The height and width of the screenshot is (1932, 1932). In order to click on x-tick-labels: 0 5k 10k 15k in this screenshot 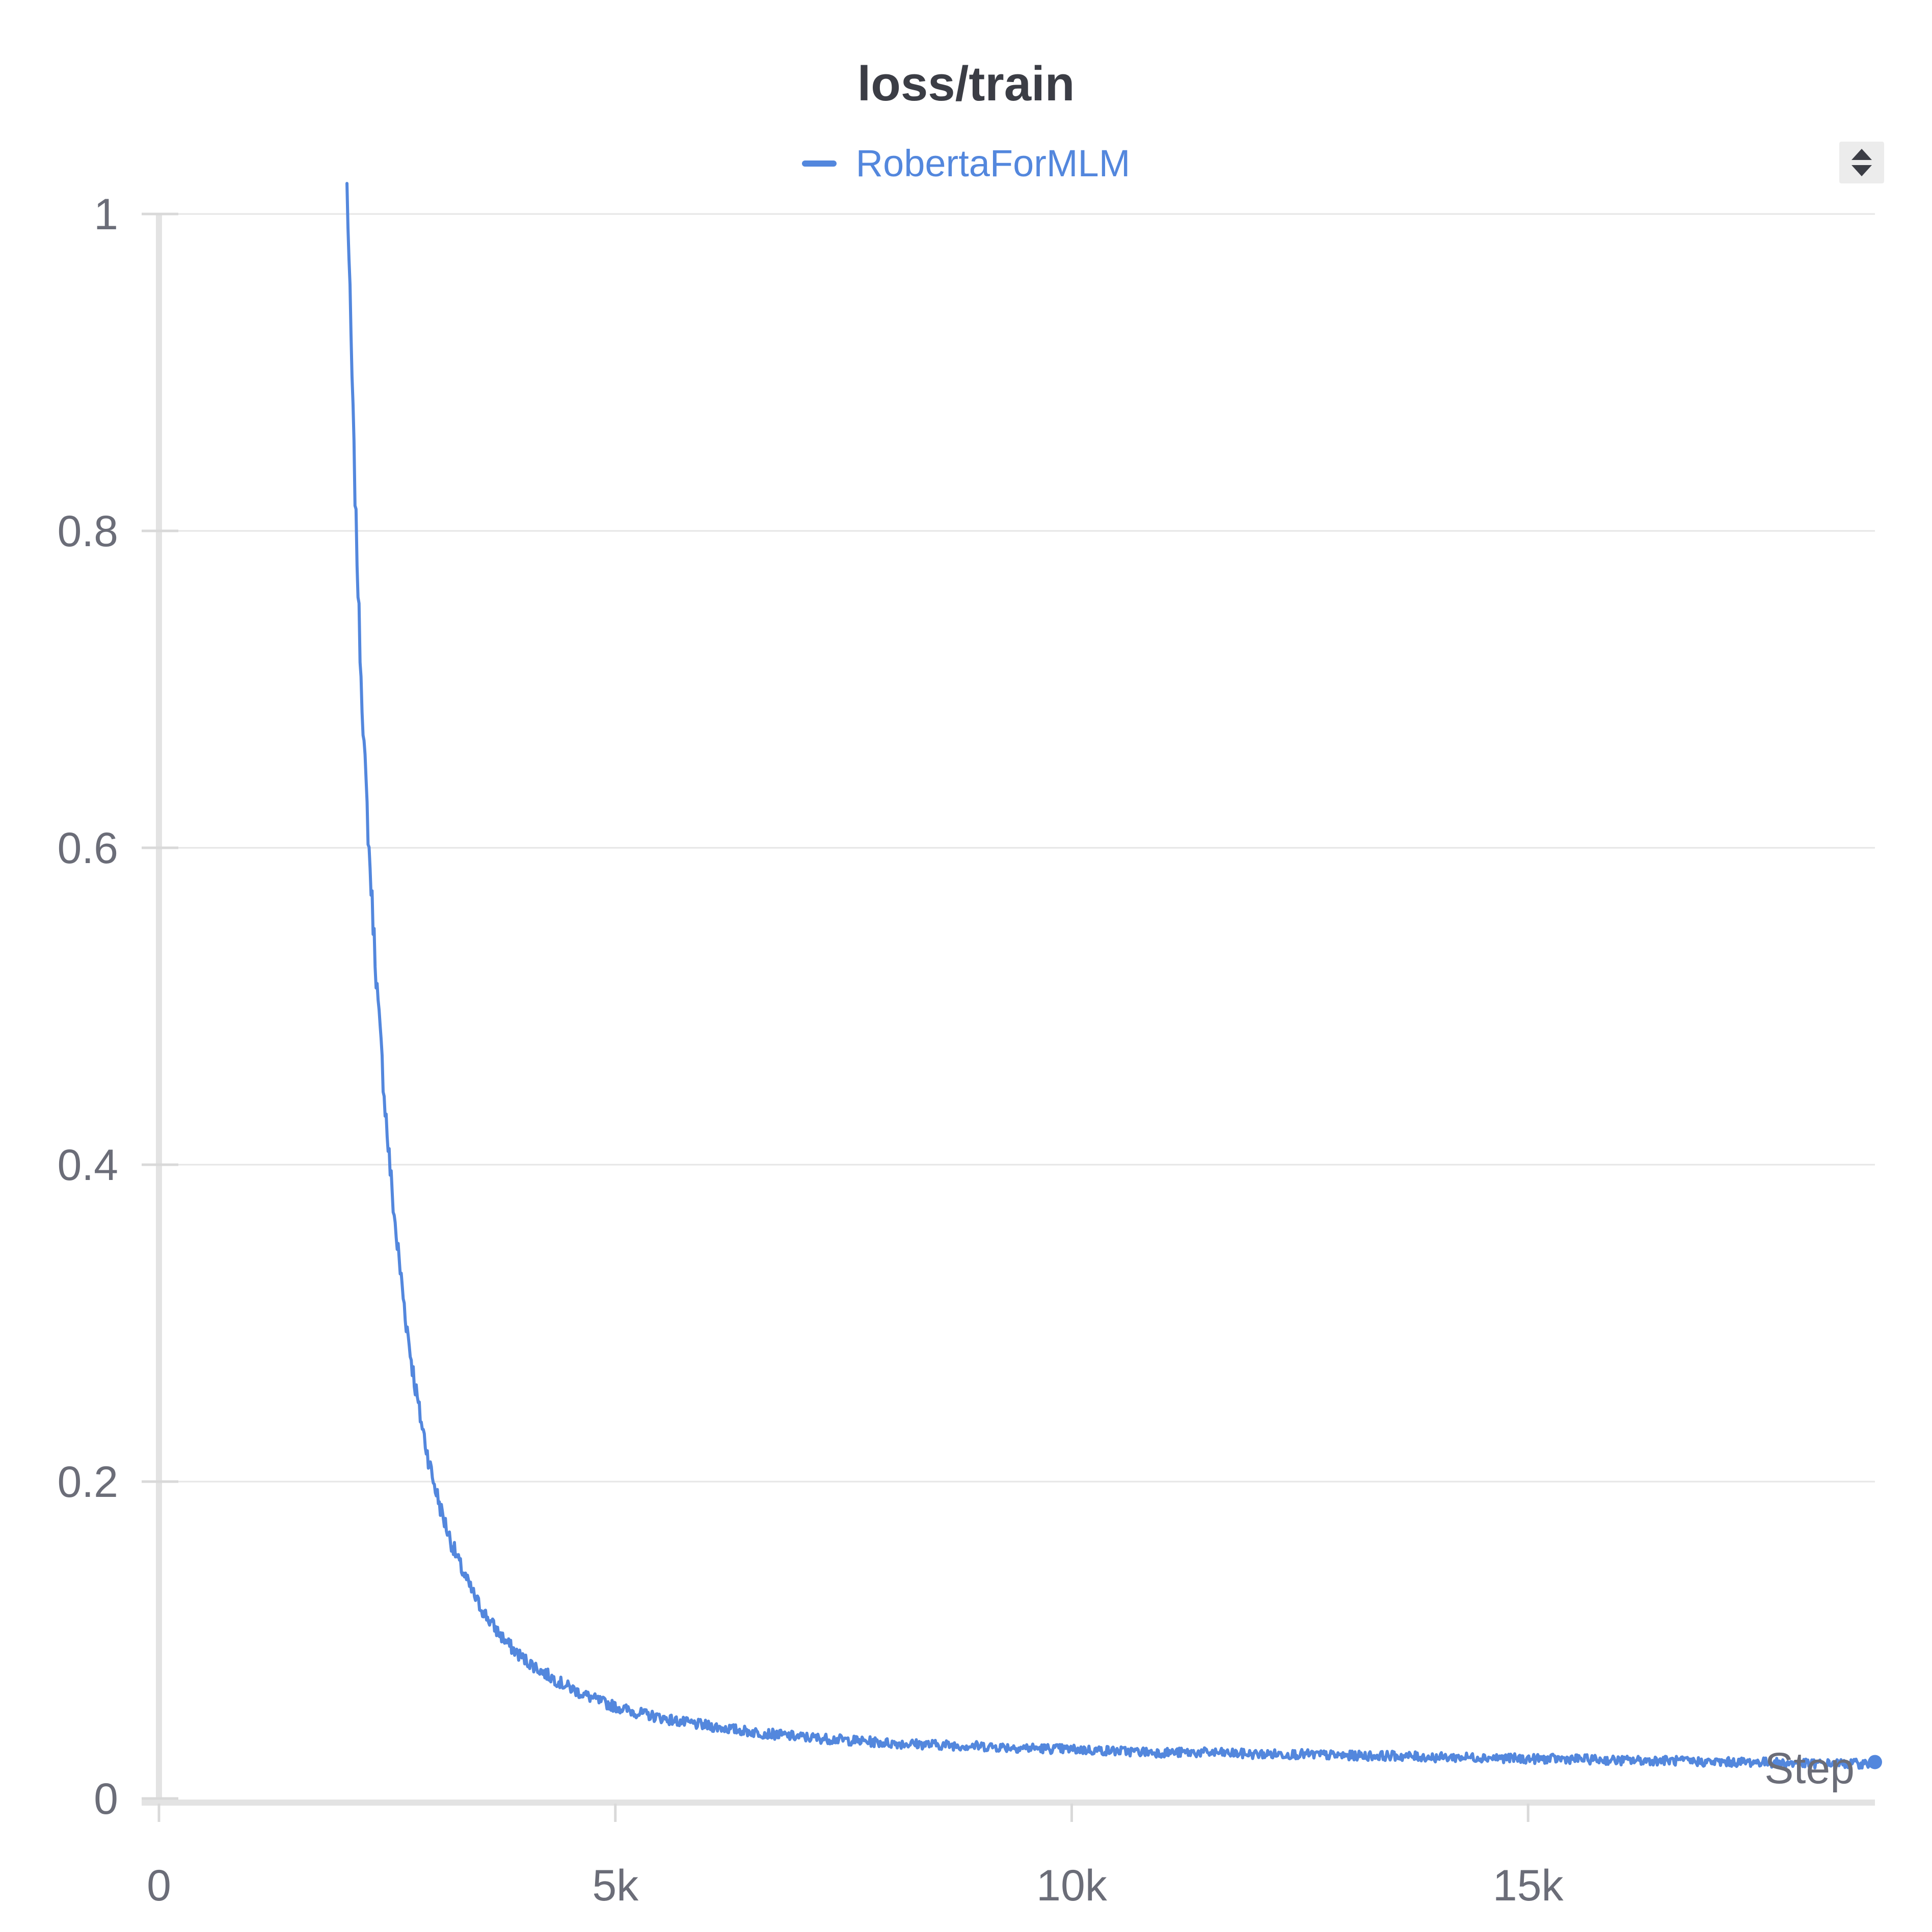, I will do `click(855, 1885)`.